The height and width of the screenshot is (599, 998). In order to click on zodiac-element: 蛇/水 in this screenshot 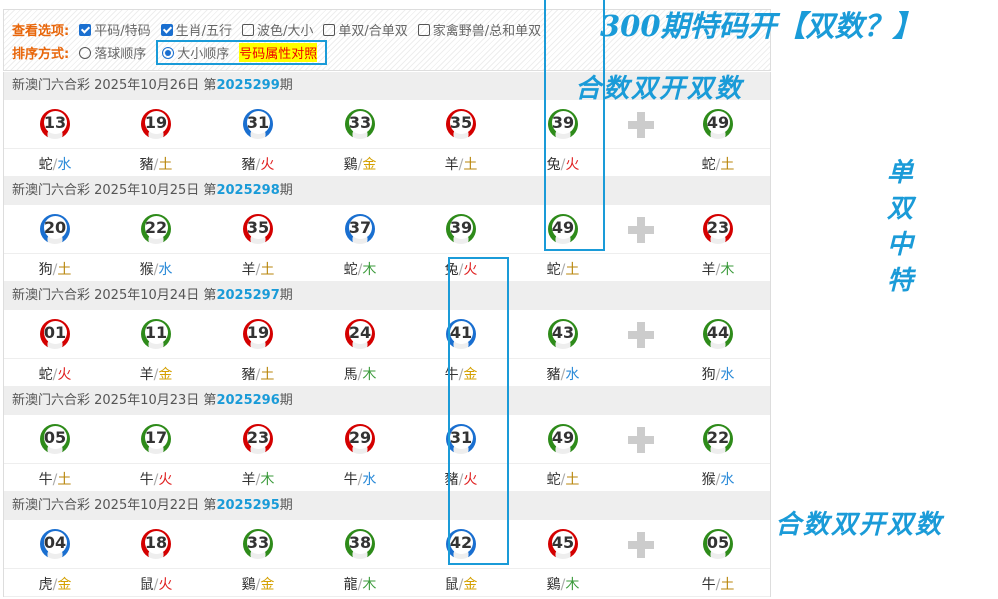, I will do `click(55, 165)`.